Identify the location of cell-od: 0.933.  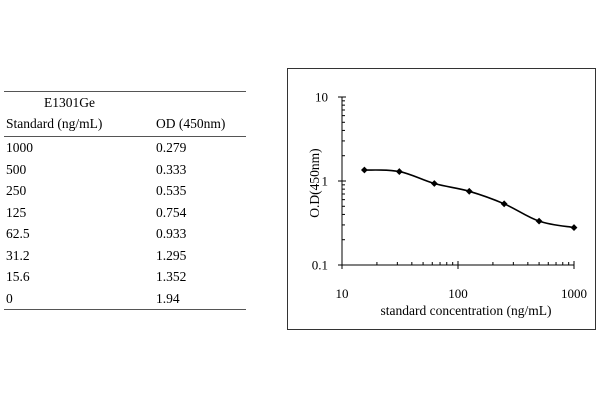
(171, 233).